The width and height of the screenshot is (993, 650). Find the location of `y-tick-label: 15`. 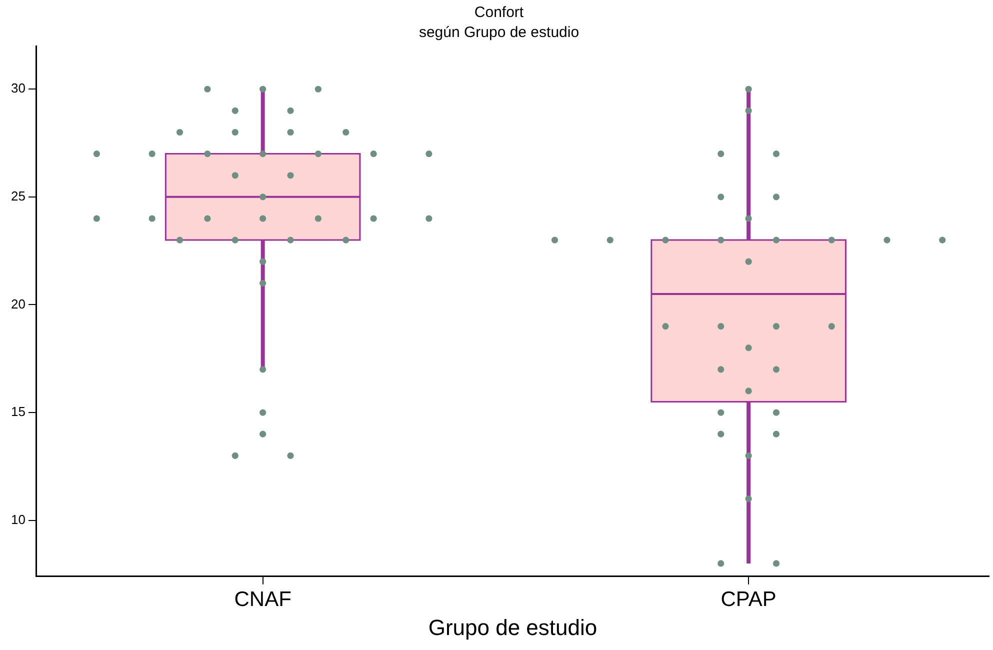

y-tick-label: 15 is located at coordinates (18, 412).